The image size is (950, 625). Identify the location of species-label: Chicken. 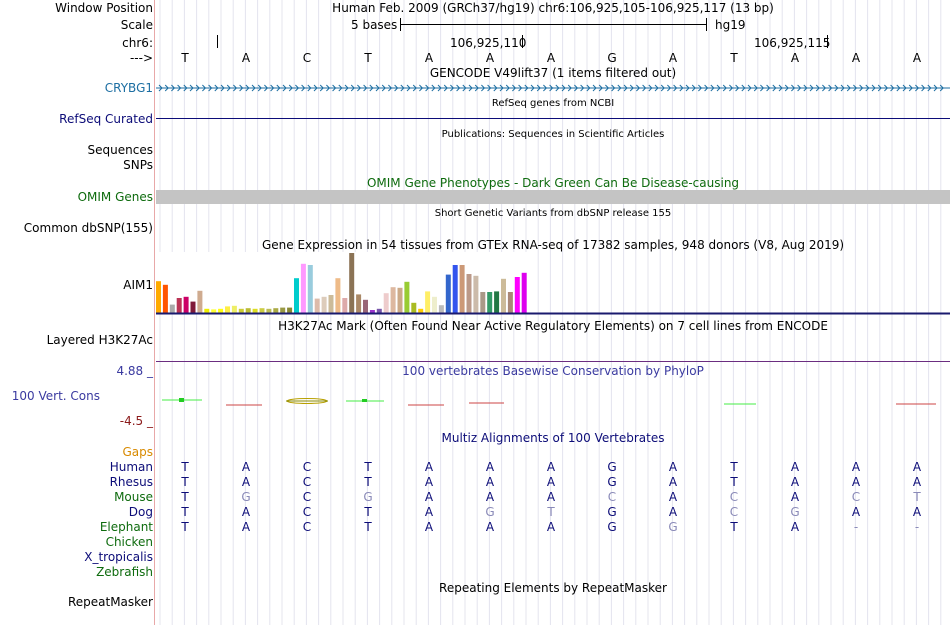
(129, 542).